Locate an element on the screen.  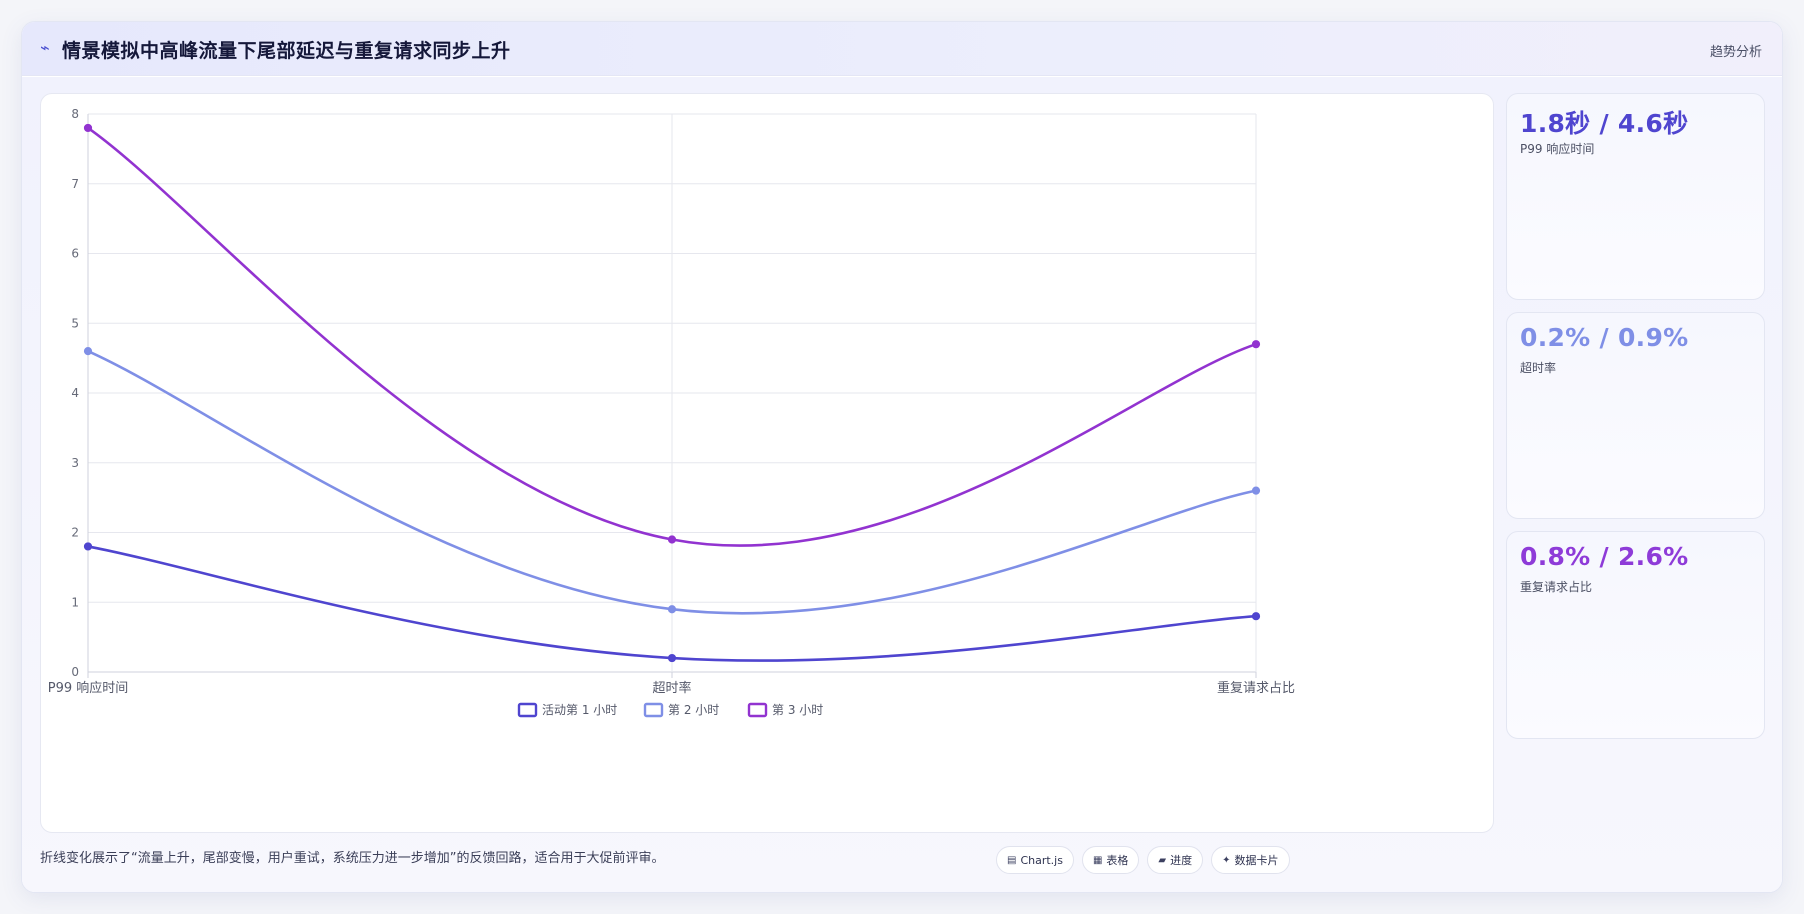
x-tick-label: 超时率 is located at coordinates (671, 688).